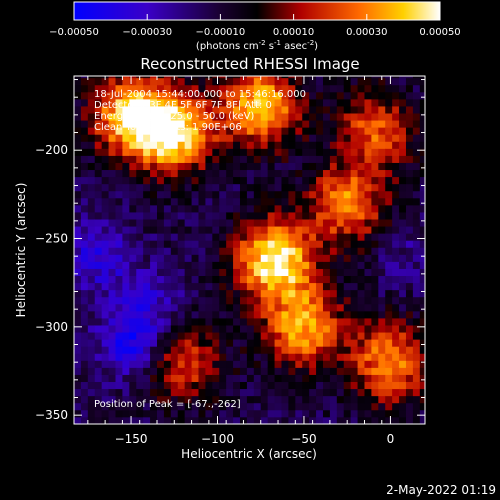 The height and width of the screenshot is (500, 500). I want to click on colorbar-tick-label: −0.00050, so click(74, 32).